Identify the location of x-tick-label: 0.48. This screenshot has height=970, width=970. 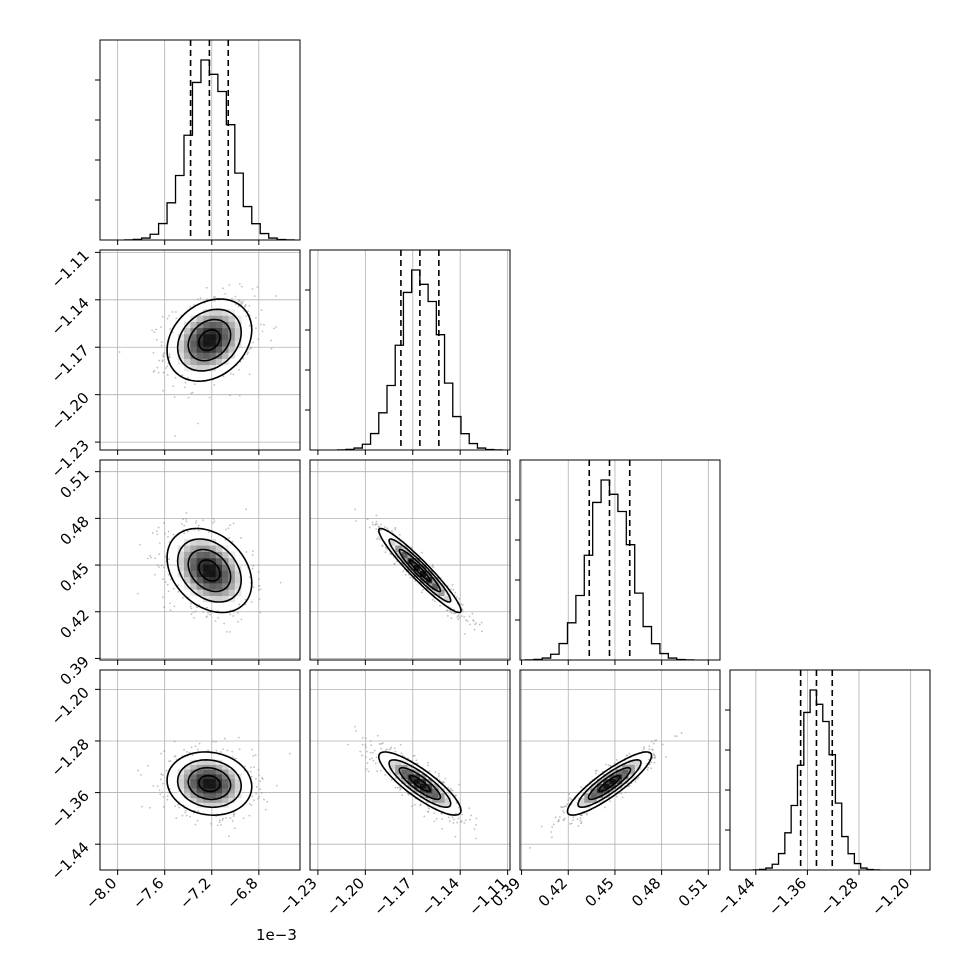
(646, 892).